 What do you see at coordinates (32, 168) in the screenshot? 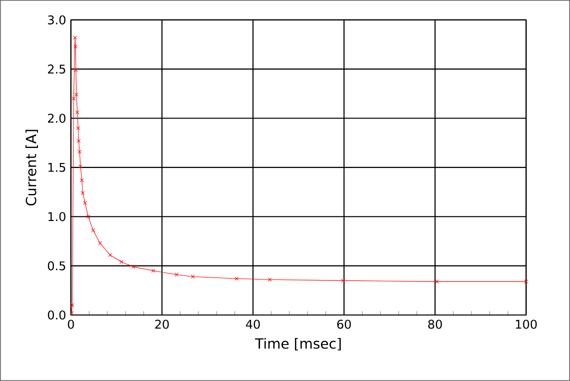
I see `y-axis-title: Current [A]` at bounding box center [32, 168].